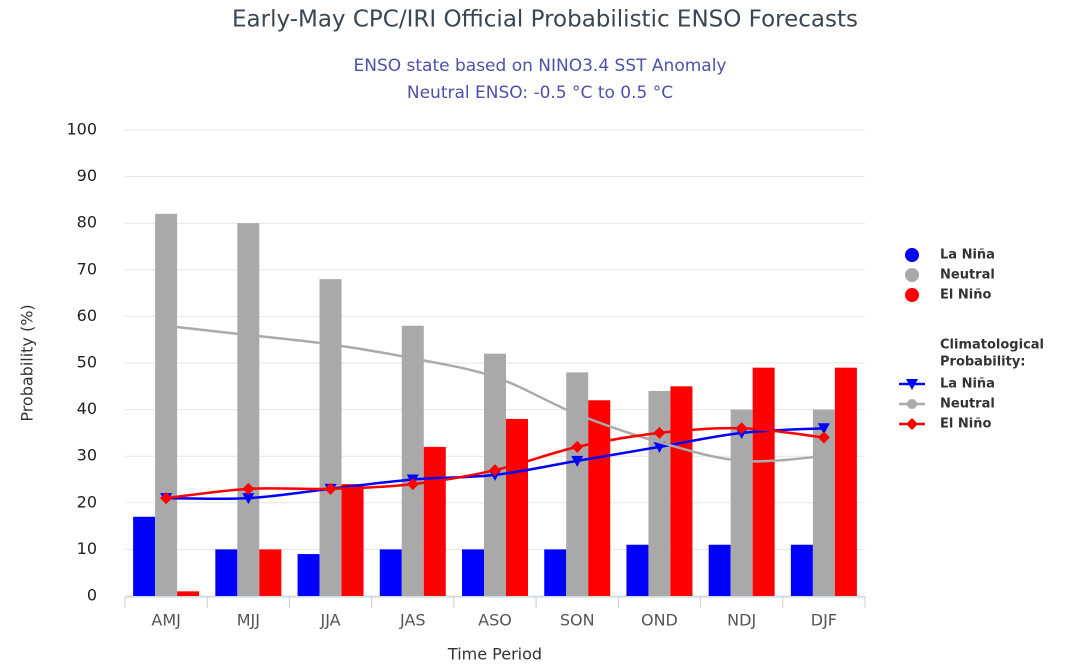  Describe the element at coordinates (87, 362) in the screenshot. I see `y-tick-label: 50` at that location.